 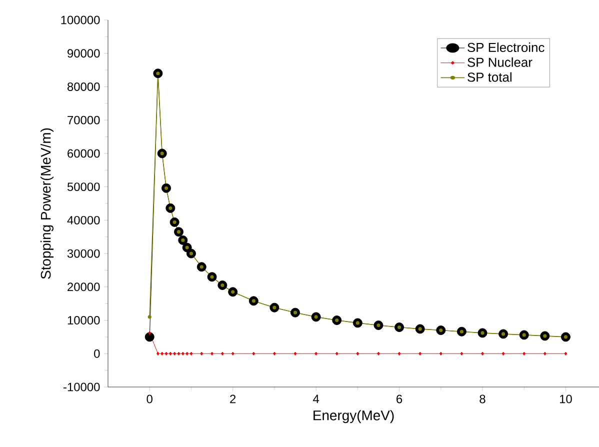 What do you see at coordinates (84, 320) in the screenshot?
I see `y-tick-label: 10000` at bounding box center [84, 320].